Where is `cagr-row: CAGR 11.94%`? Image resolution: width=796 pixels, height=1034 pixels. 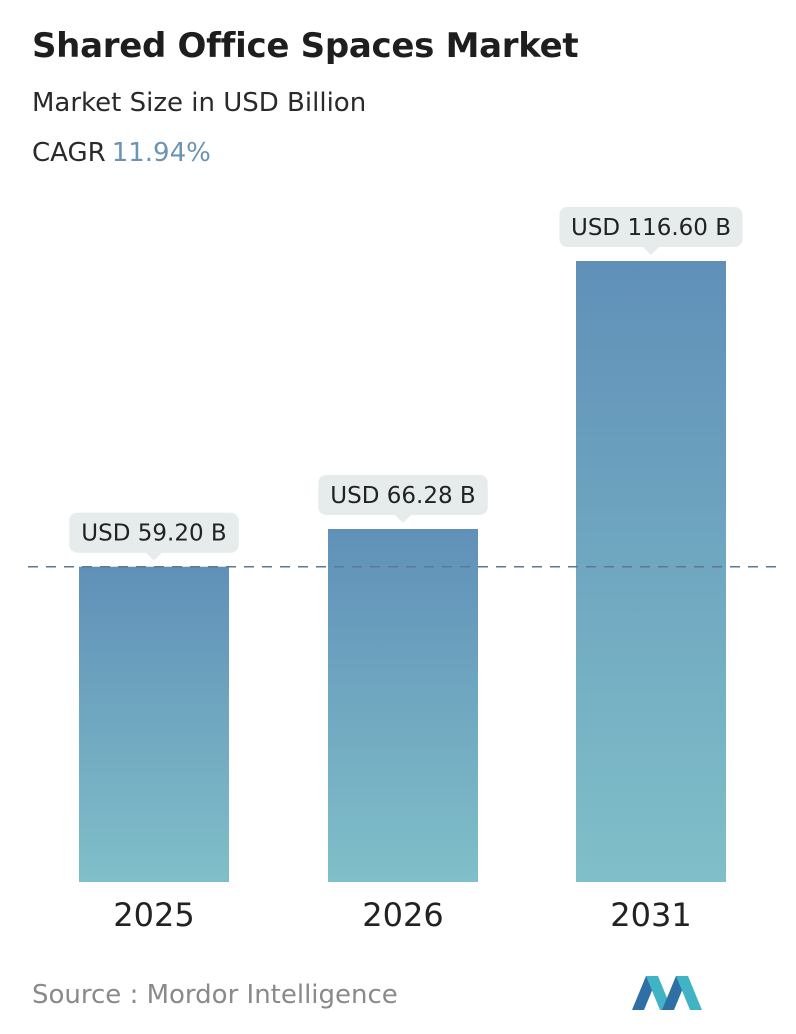
cagr-row: CAGR 11.94% is located at coordinates (121, 153).